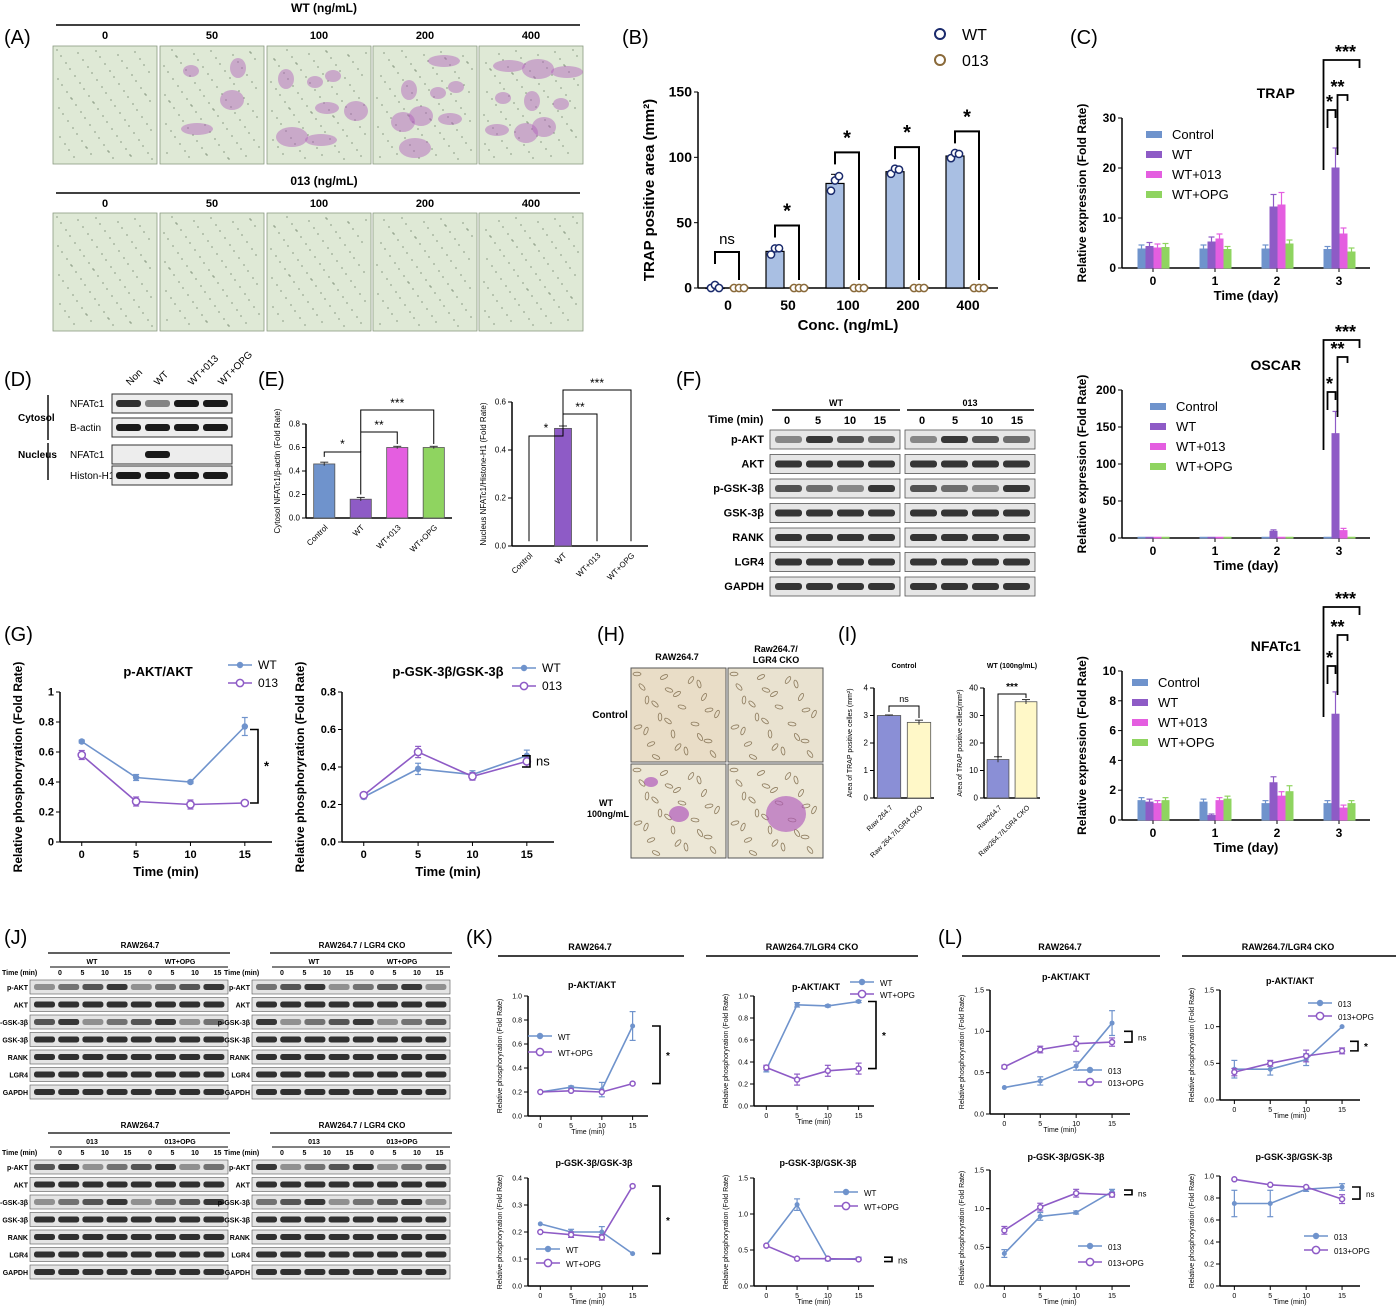 Image resolution: width=1400 pixels, height=1309 pixels. What do you see at coordinates (1110, 218) in the screenshot?
I see `y-tick-label: 10` at bounding box center [1110, 218].